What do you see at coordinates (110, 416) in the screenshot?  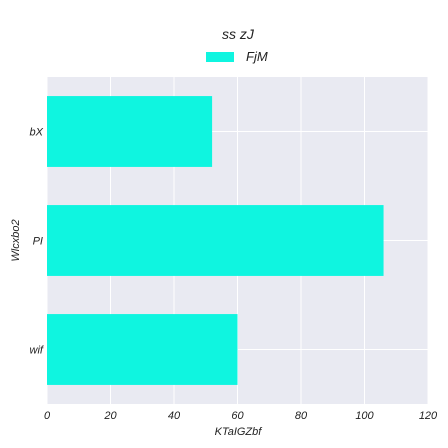 I see `x-tick-label: 20` at bounding box center [110, 416].